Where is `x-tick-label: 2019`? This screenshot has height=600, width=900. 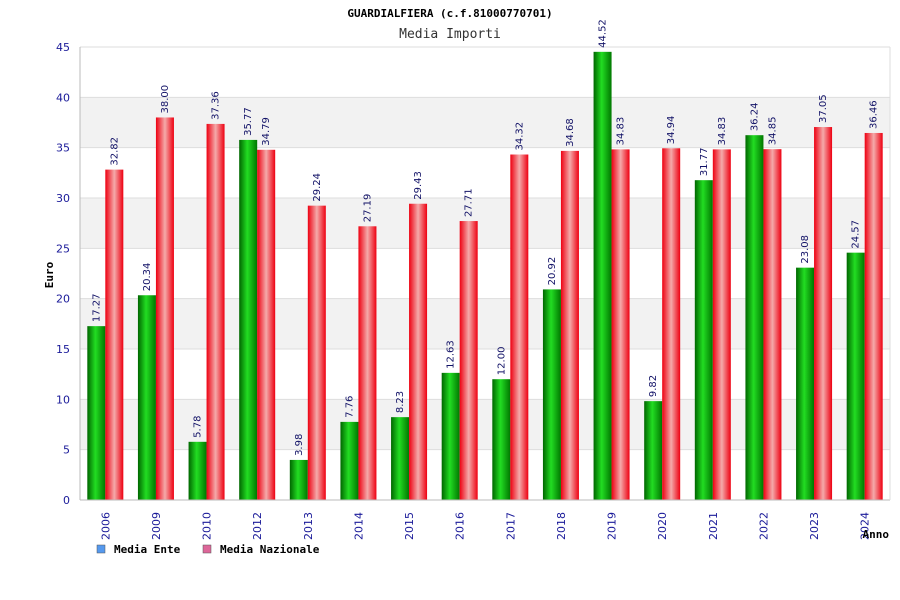 x-tick-label: 2019 is located at coordinates (612, 526).